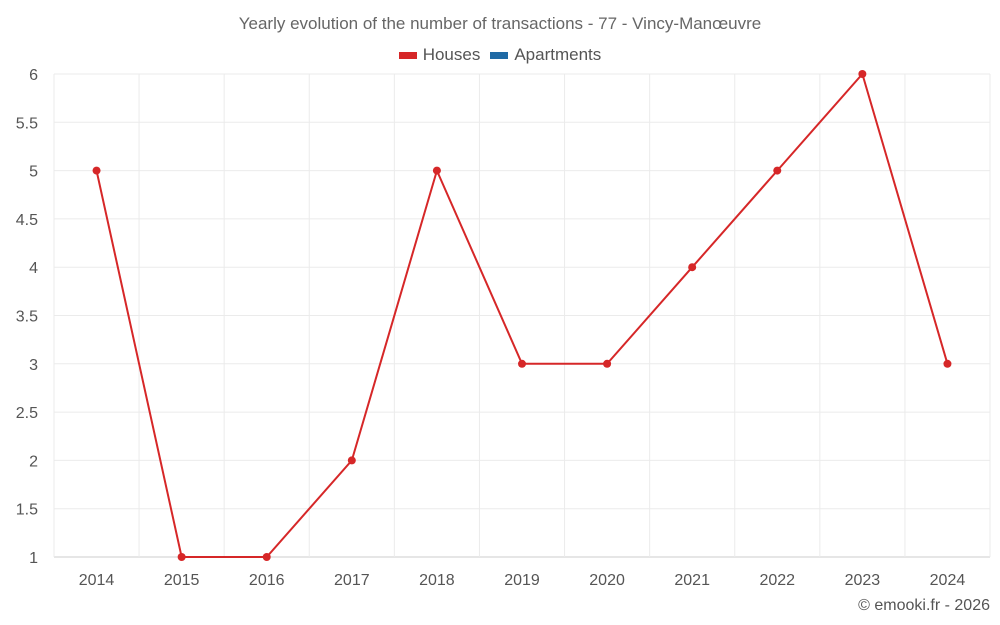  I want to click on y-tick-label: 4.5, so click(27, 220).